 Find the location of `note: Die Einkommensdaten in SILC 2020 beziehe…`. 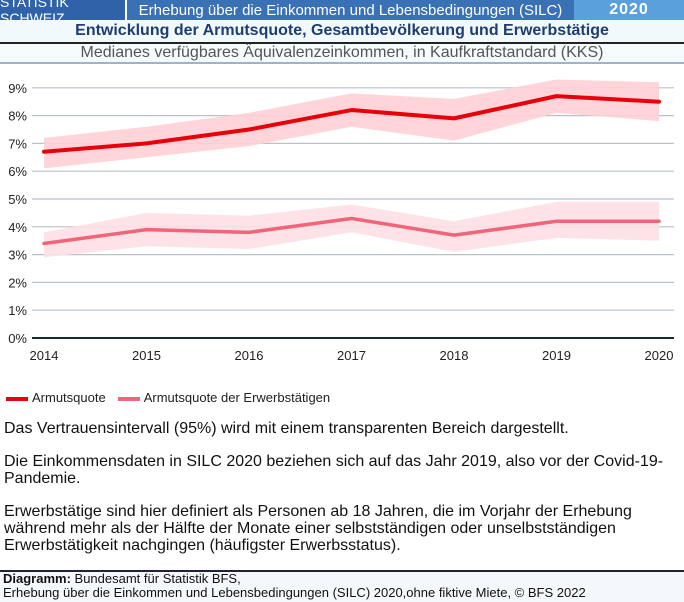

note: Die Einkommensdaten in SILC 2020 beziehe… is located at coordinates (334, 470).